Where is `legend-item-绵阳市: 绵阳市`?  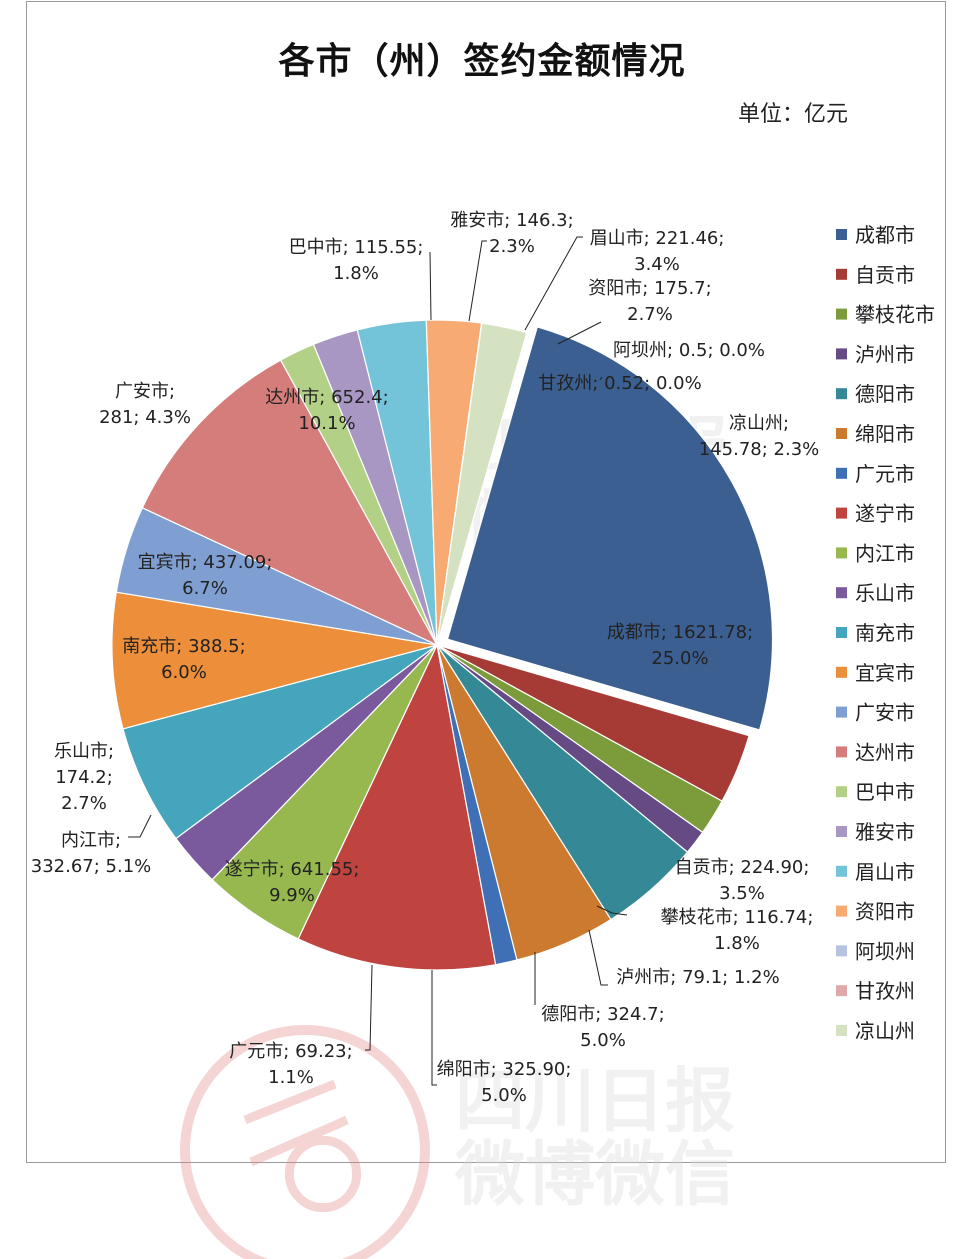 legend-item-绵阳市: 绵阳市 is located at coordinates (875, 434).